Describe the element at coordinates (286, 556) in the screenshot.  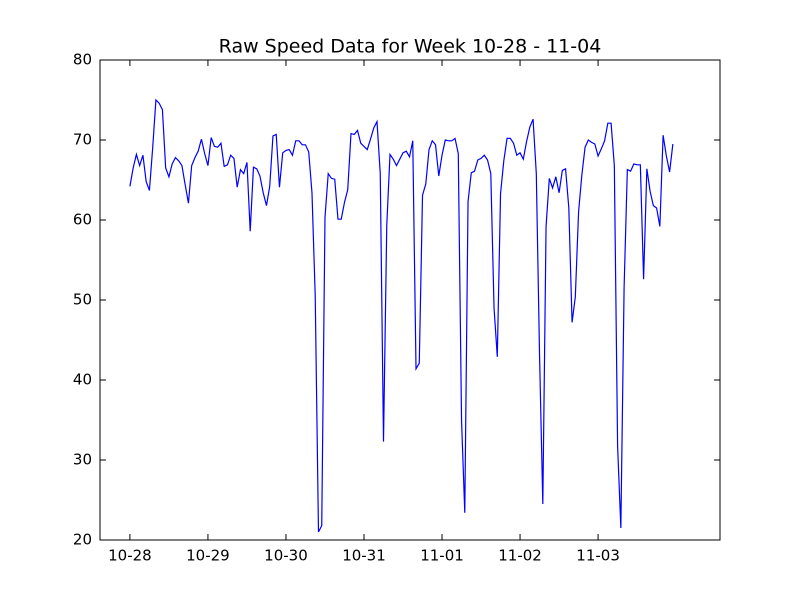
I see `x-tick-label: 10-30` at that location.